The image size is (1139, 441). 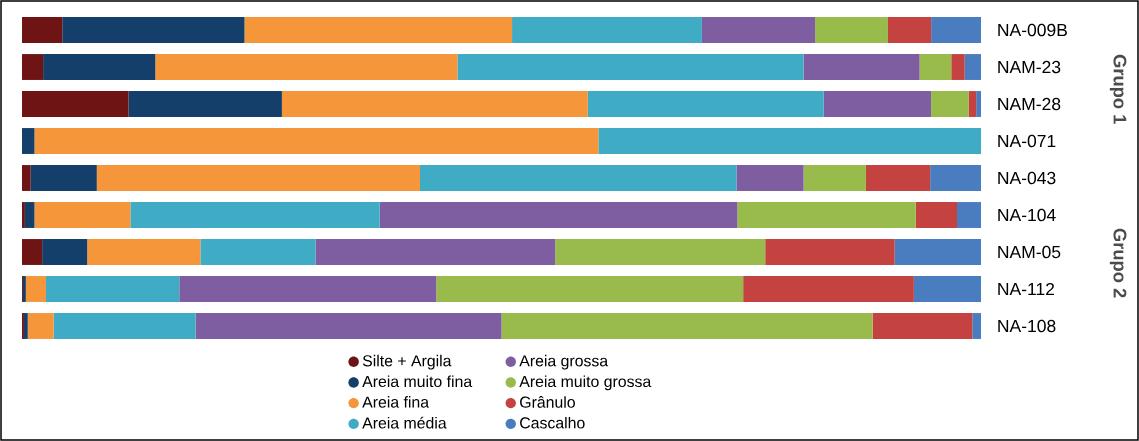 I want to click on y-tick-label: NAM-23, so click(x=1029, y=67).